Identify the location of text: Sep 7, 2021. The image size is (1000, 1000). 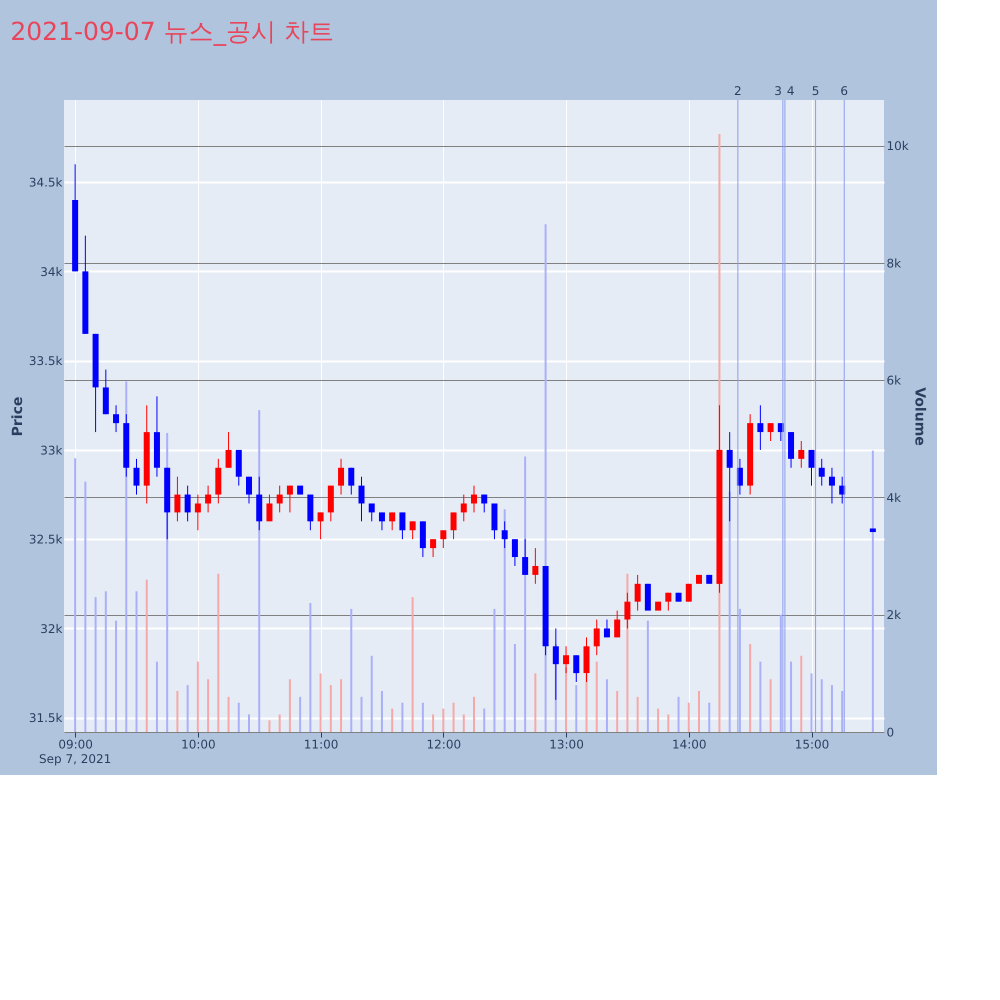
(75, 759).